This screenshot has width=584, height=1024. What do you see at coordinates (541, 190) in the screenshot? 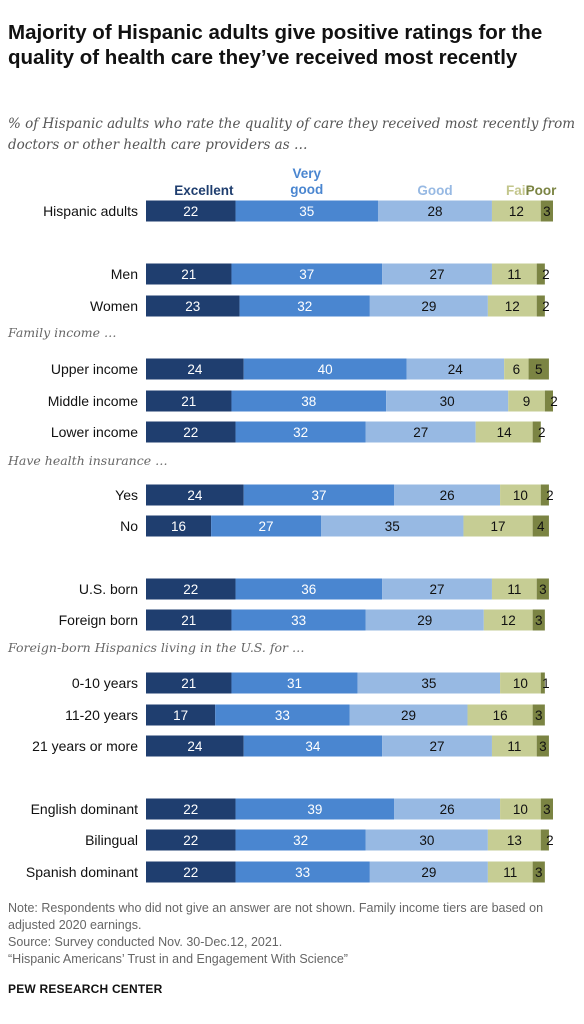
I see `legend-label: Poor` at bounding box center [541, 190].